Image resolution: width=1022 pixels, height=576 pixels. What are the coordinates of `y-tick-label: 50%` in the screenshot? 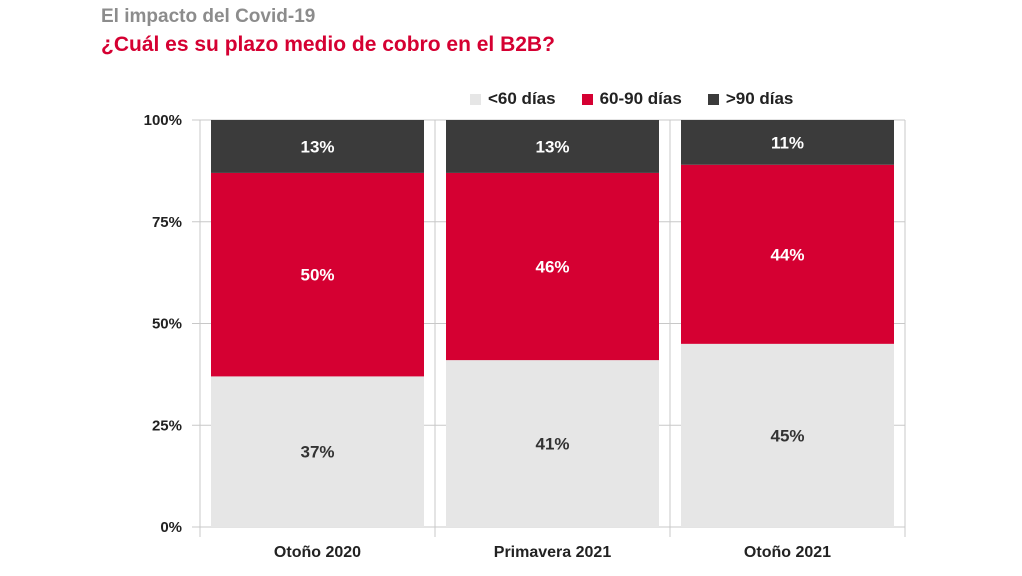 It's located at (167, 324).